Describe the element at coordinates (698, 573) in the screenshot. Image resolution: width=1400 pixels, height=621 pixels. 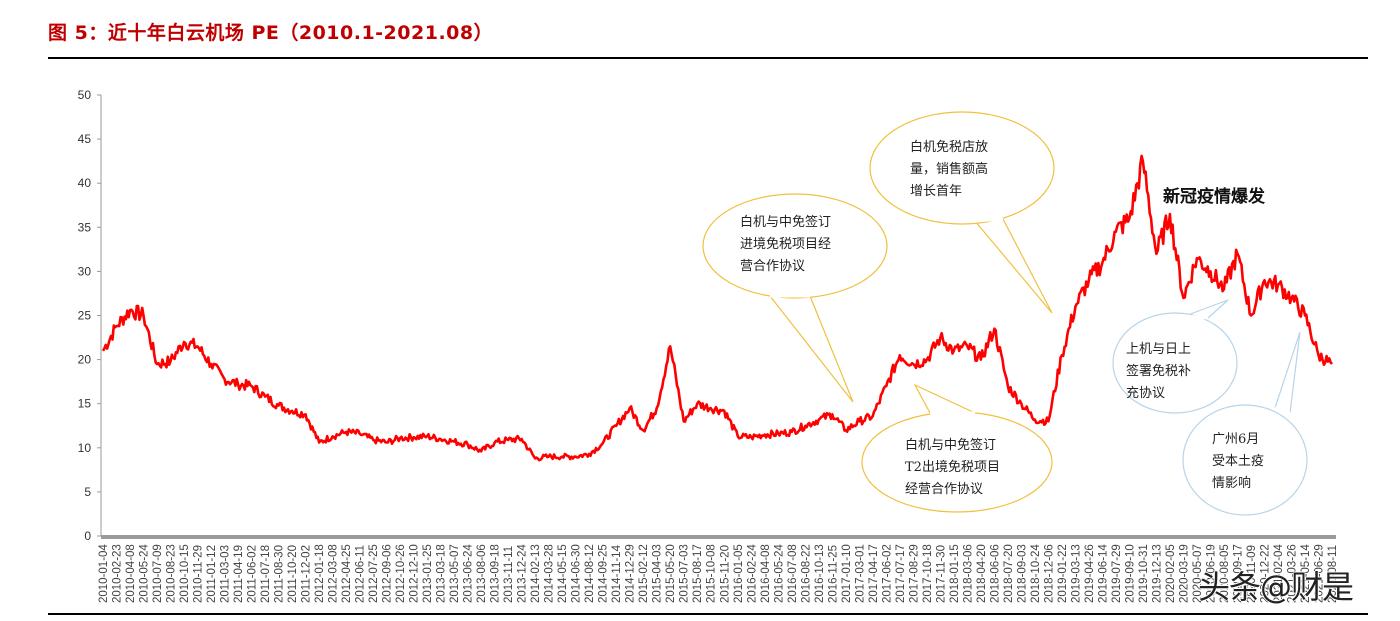
I see `x-tick-label: 2015-08-17` at that location.